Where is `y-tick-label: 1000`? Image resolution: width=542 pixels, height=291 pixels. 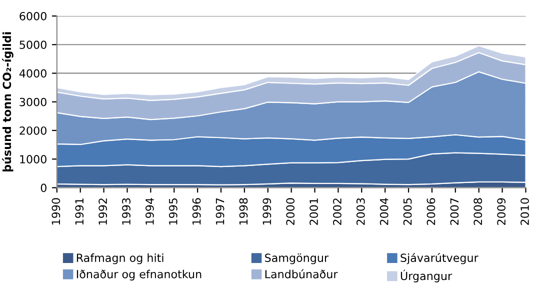
y-tick-label: 1000 is located at coordinates (33, 159).